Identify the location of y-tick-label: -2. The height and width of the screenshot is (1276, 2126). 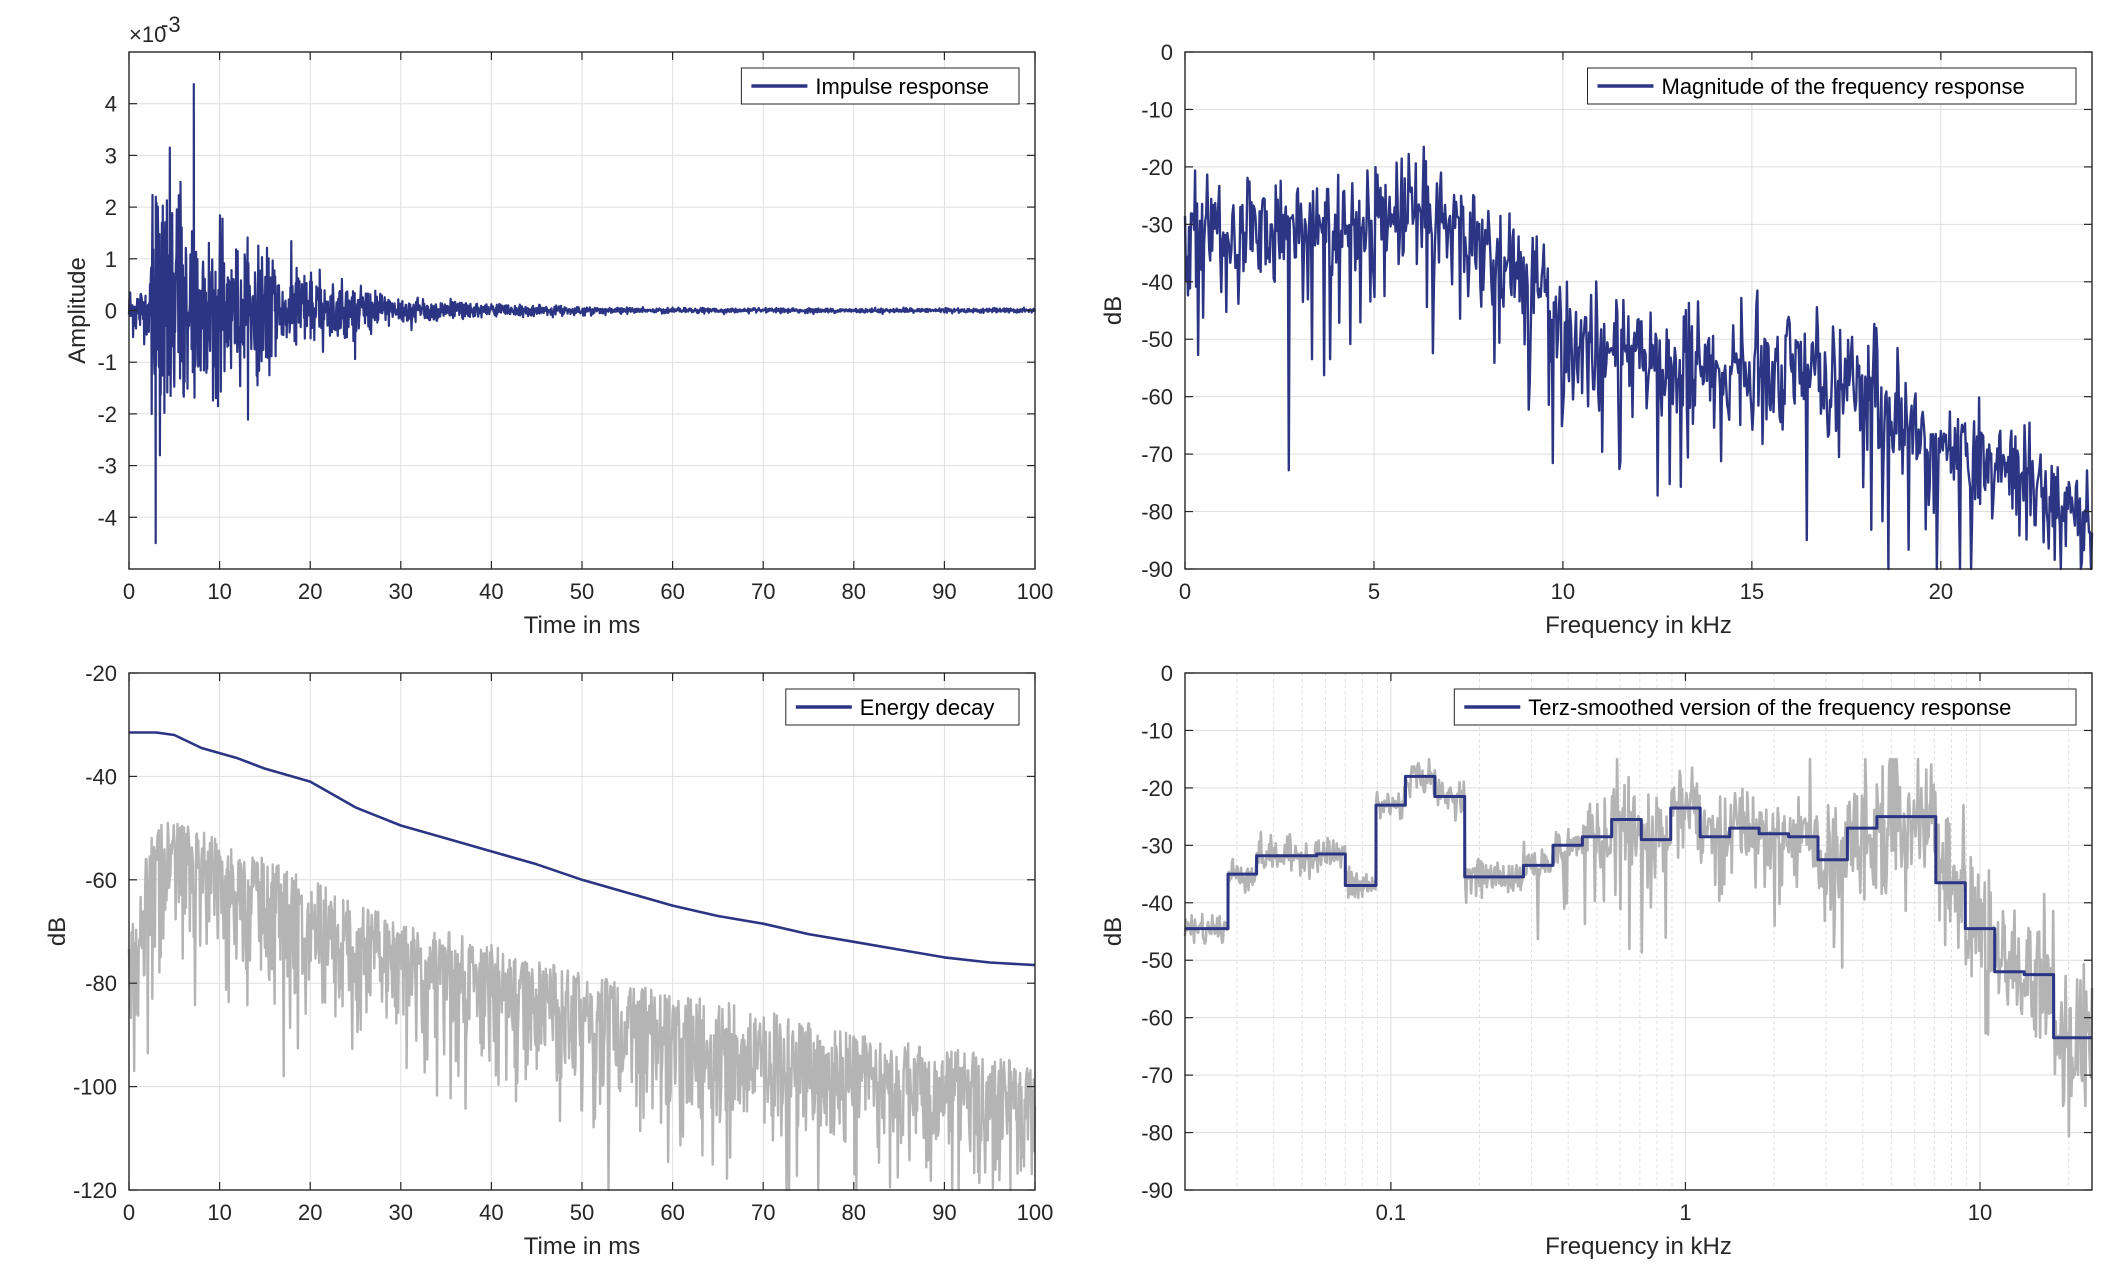
(107, 414).